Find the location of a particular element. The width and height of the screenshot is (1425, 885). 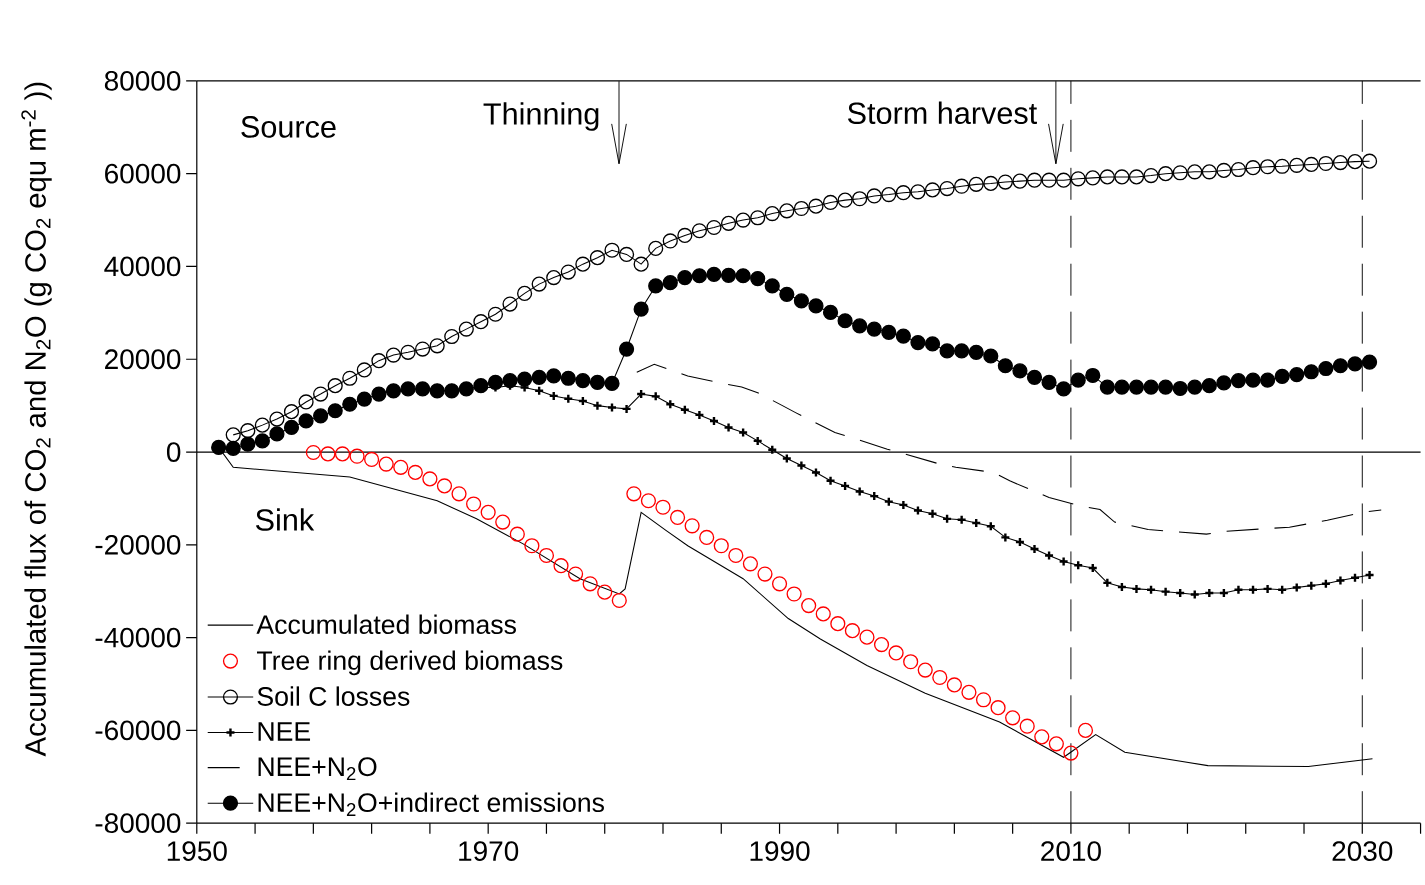

legend-label: Tree ring derived biomass is located at coordinates (410, 663).